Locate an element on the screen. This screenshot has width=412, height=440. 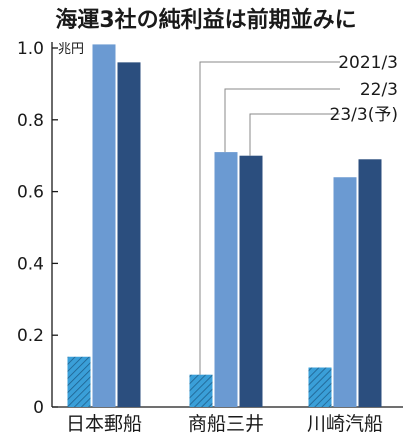
category-label: 商船三井 is located at coordinates (226, 424).